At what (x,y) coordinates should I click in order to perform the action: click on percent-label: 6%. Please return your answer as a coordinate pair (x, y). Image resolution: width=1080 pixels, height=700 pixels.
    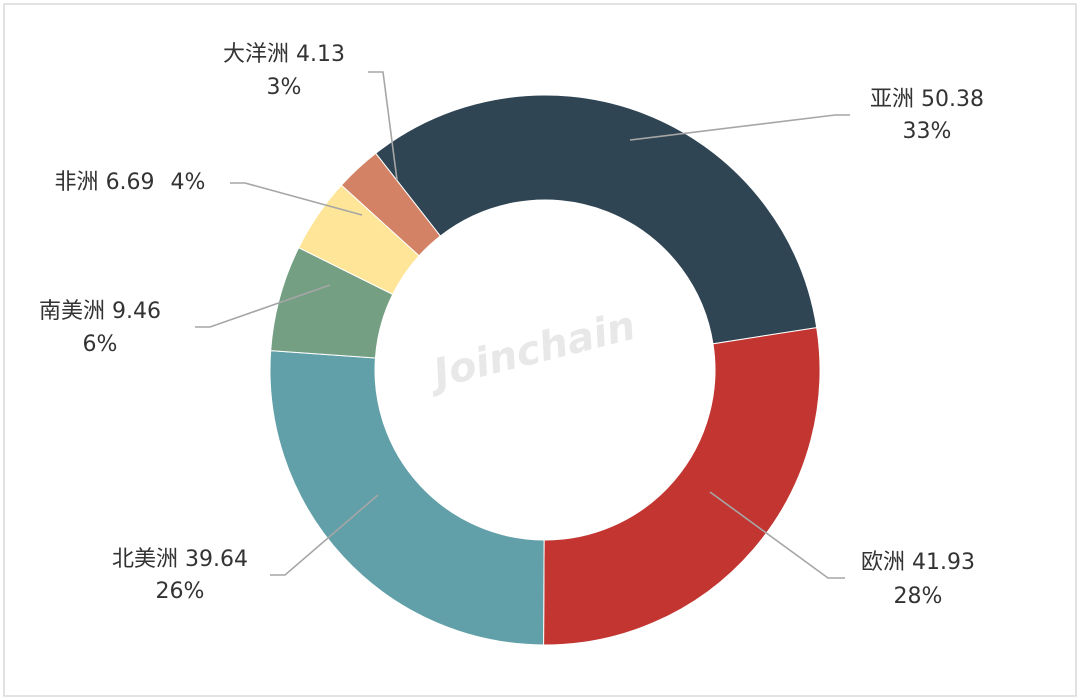
    Looking at the image, I should click on (100, 344).